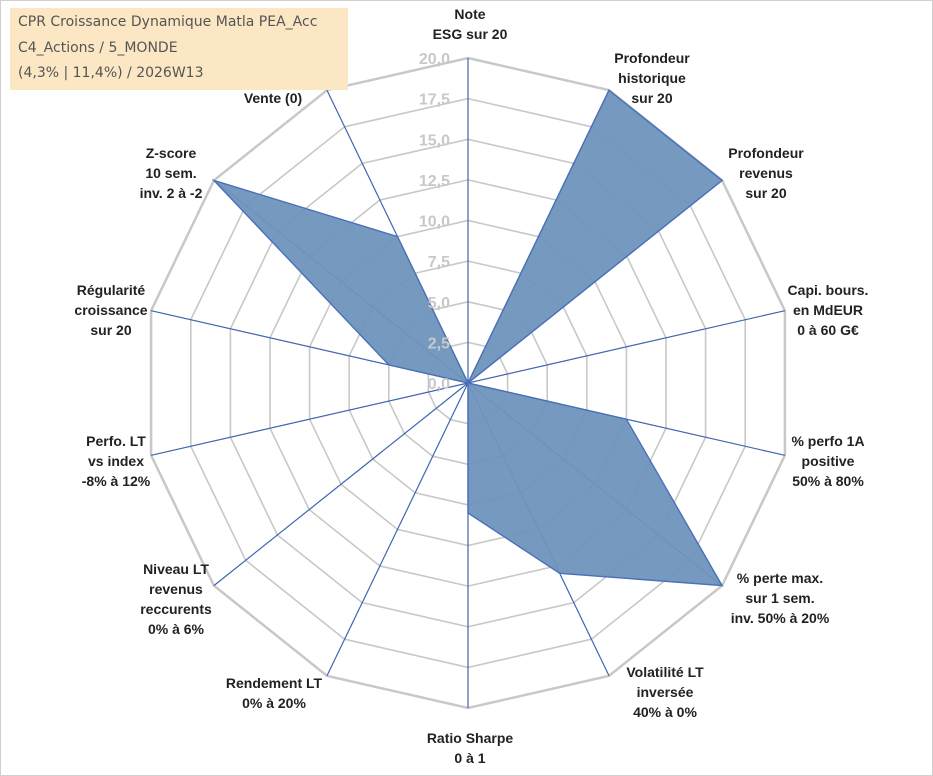 This screenshot has height=776, width=933. What do you see at coordinates (434, 59) in the screenshot?
I see `tick-label: 20,0` at bounding box center [434, 59].